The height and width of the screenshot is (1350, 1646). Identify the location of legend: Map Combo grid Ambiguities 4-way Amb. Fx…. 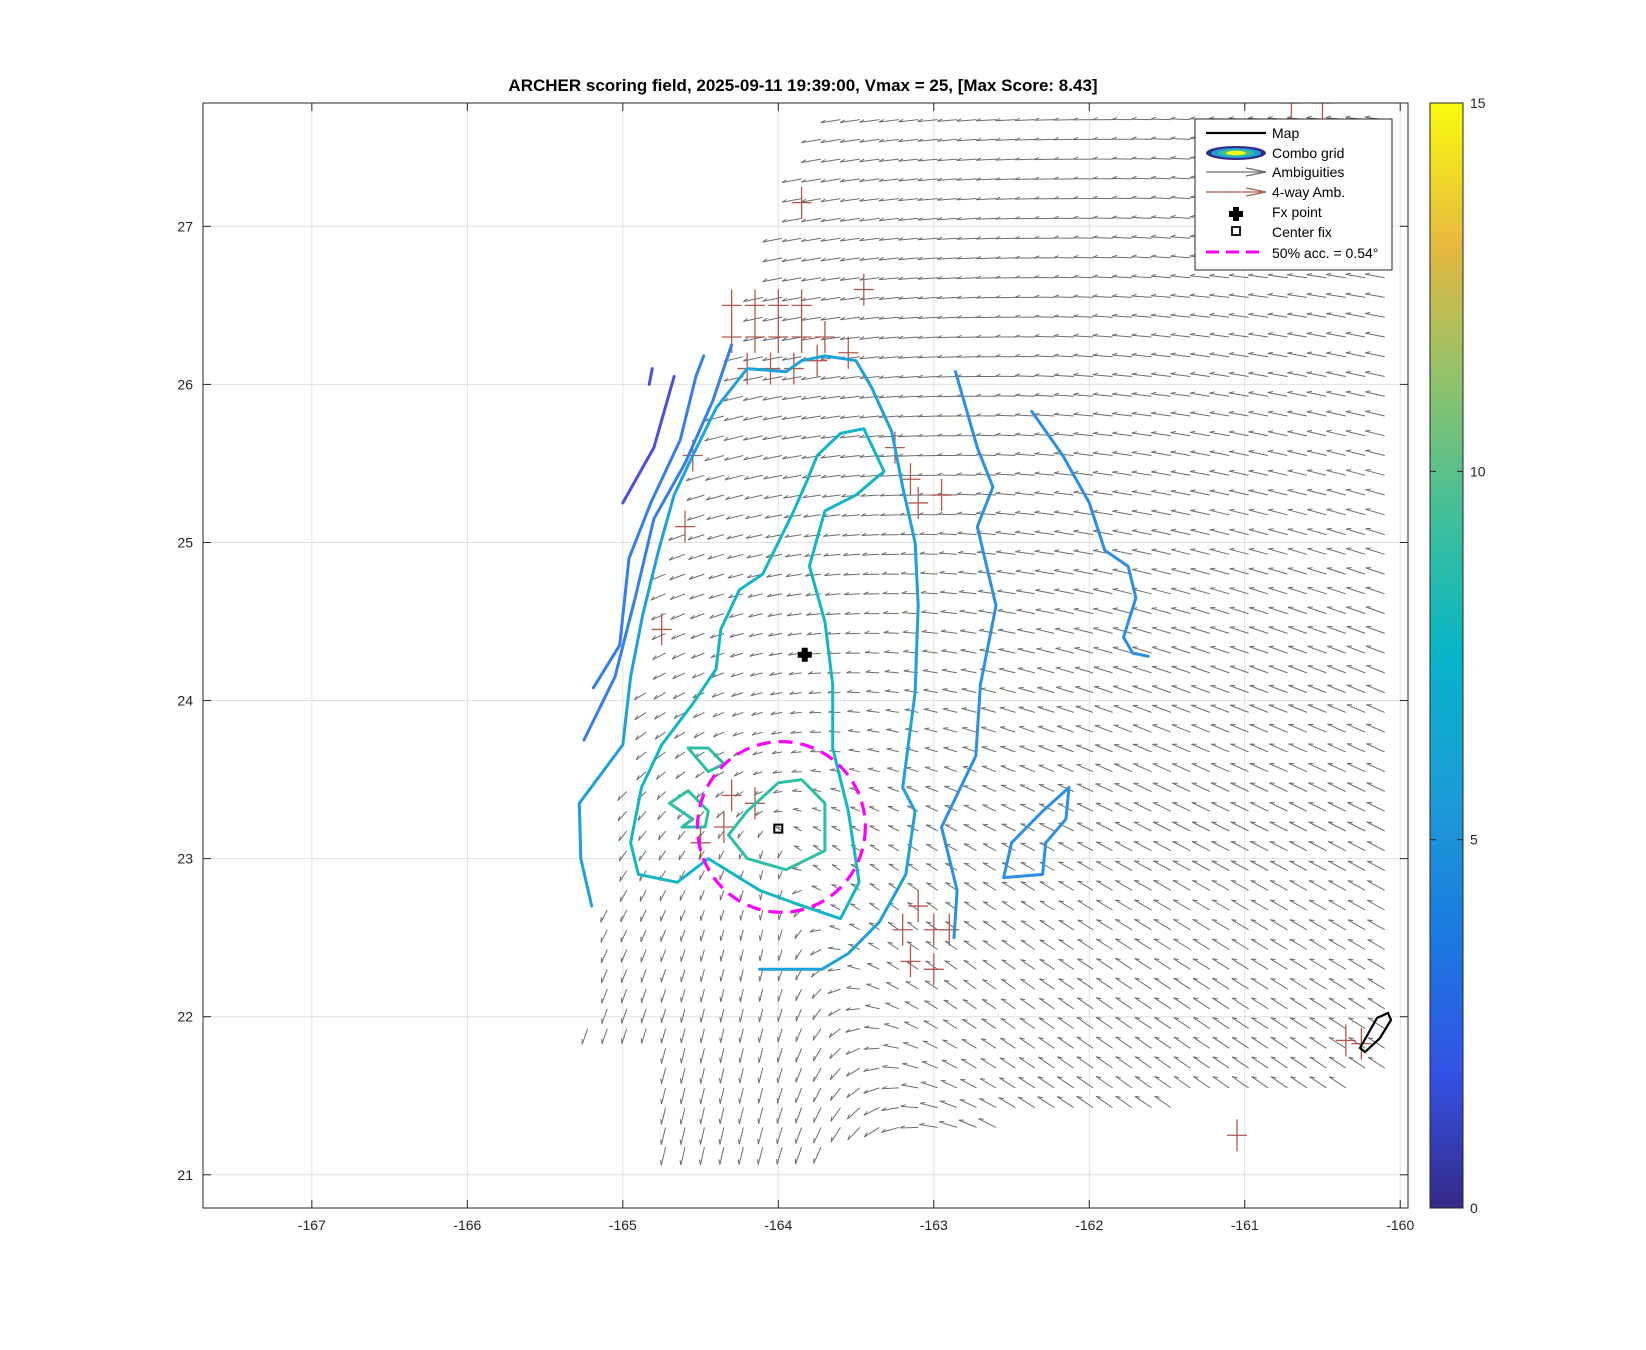
(1293, 194).